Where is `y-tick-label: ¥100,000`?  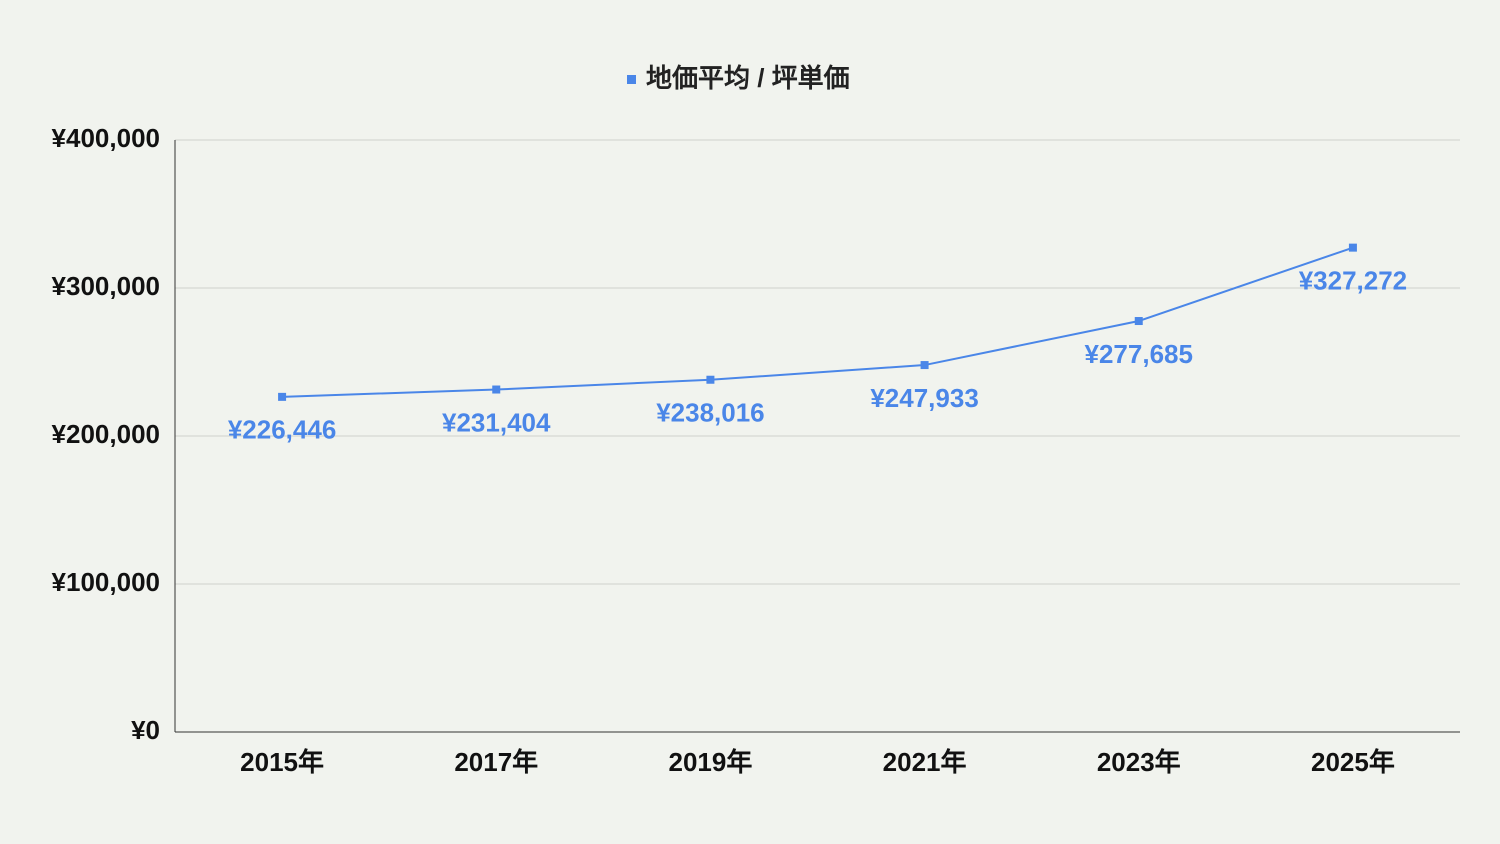 y-tick-label: ¥100,000 is located at coordinates (106, 582).